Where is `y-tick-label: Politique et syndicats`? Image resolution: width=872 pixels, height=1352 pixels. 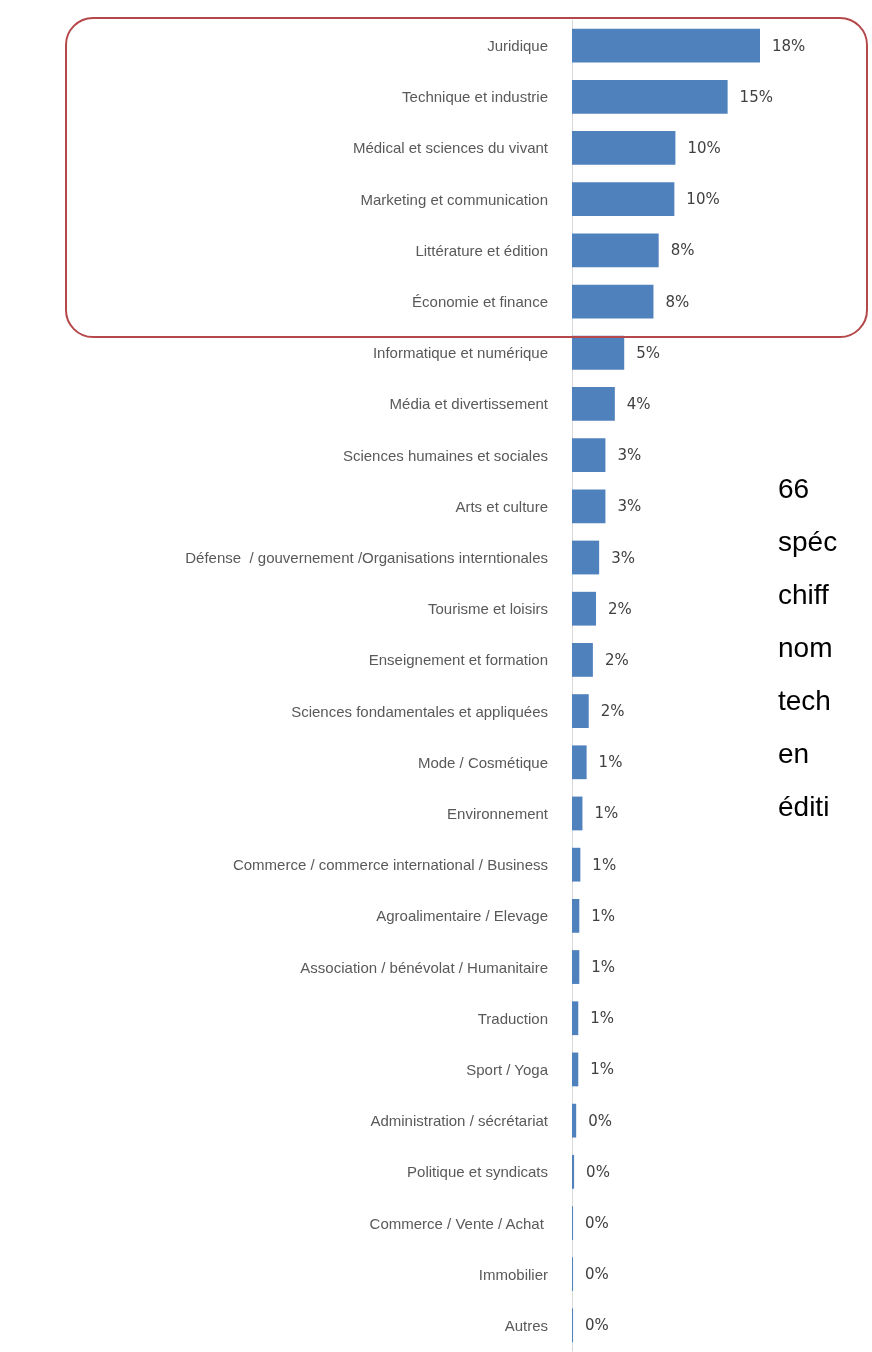
y-tick-label: Politique et syndicats is located at coordinates (477, 1172).